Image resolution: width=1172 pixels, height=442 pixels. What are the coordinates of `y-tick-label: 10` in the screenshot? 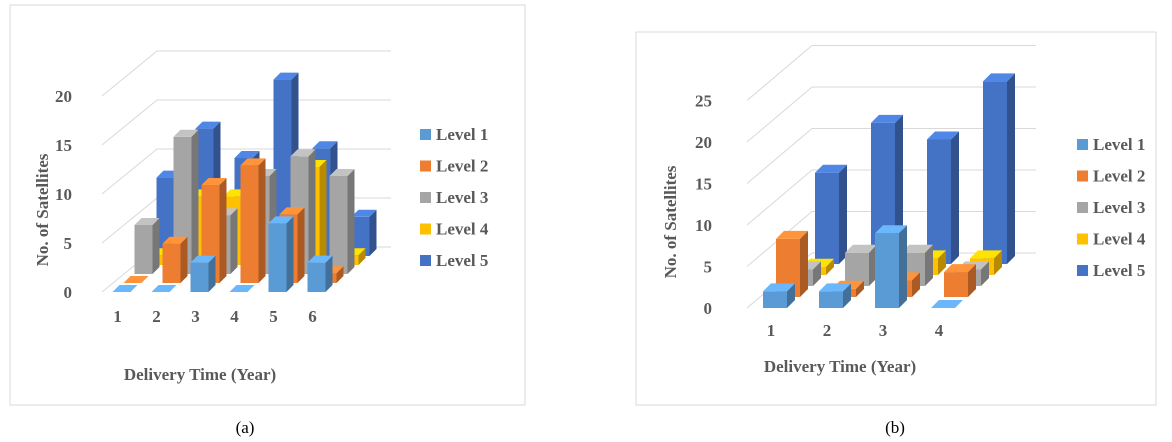 It's located at (63, 194).